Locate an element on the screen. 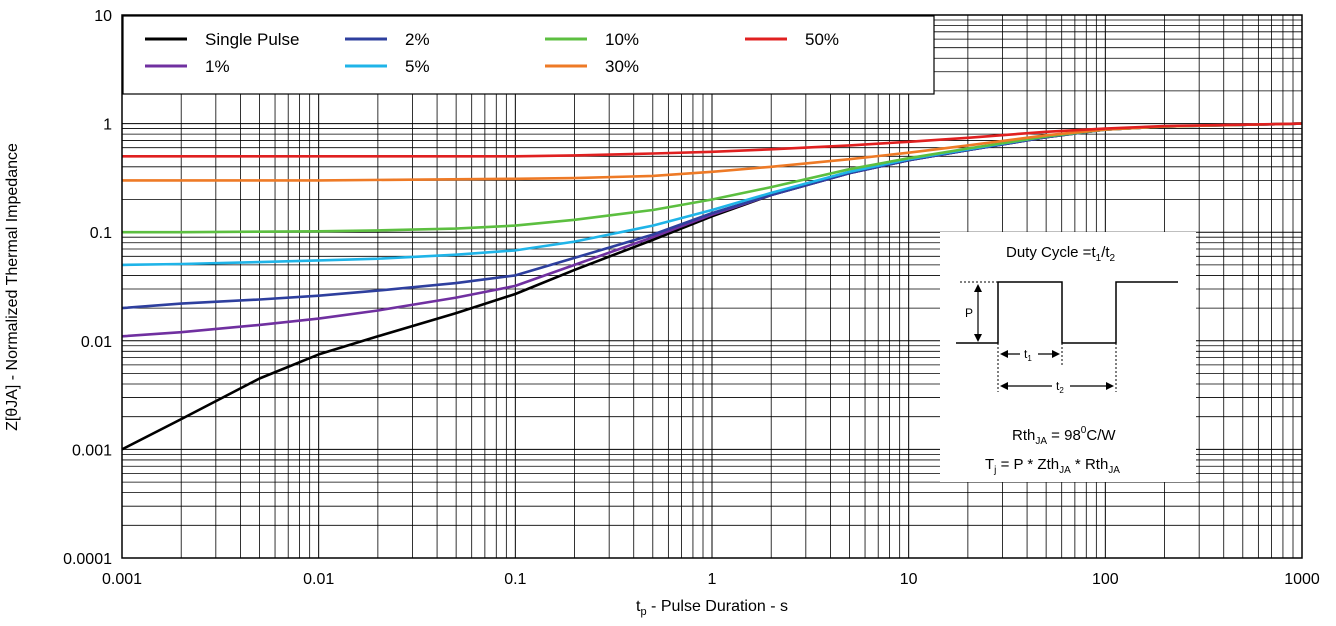 The width and height of the screenshot is (1336, 626). y-tick-label: 0.001 is located at coordinates (92, 450).